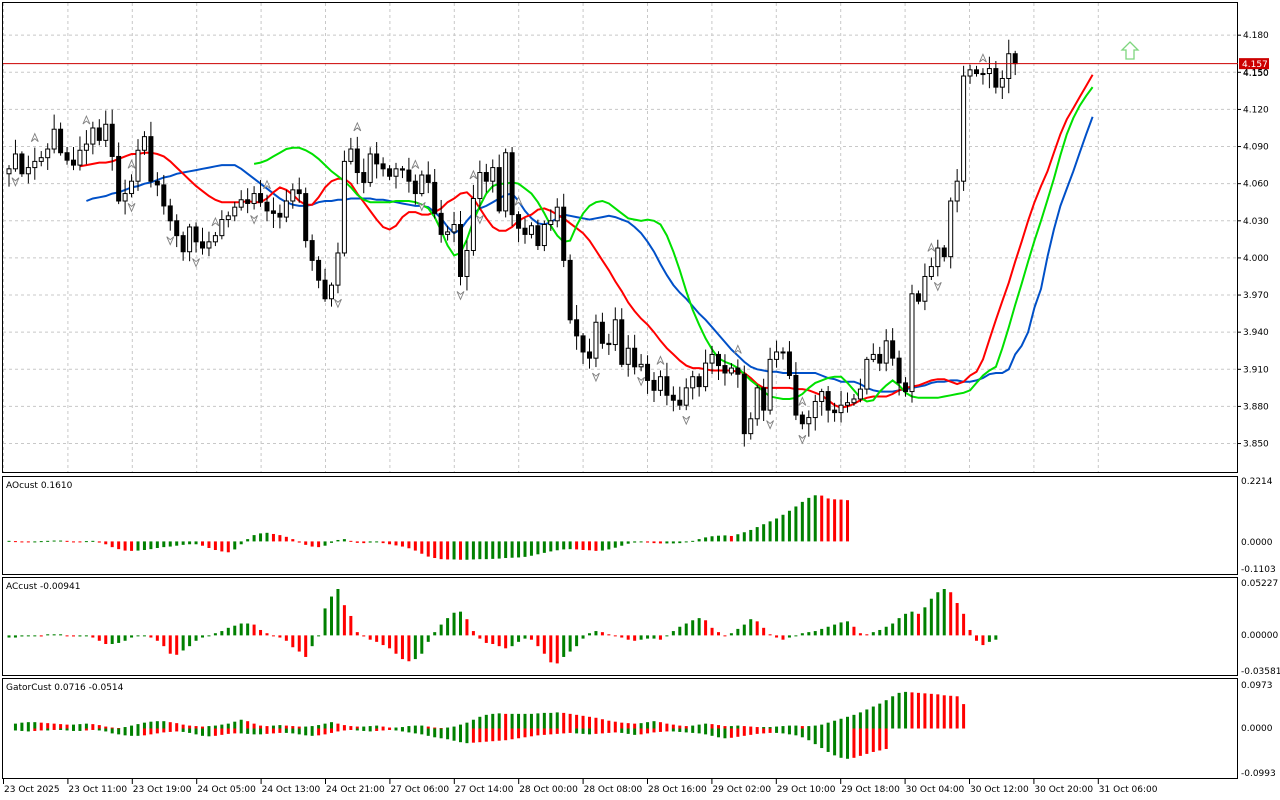 The width and height of the screenshot is (1280, 800). Describe the element at coordinates (1128, 790) in the screenshot. I see `time-tick-label: 31 Oct 06:00` at that location.